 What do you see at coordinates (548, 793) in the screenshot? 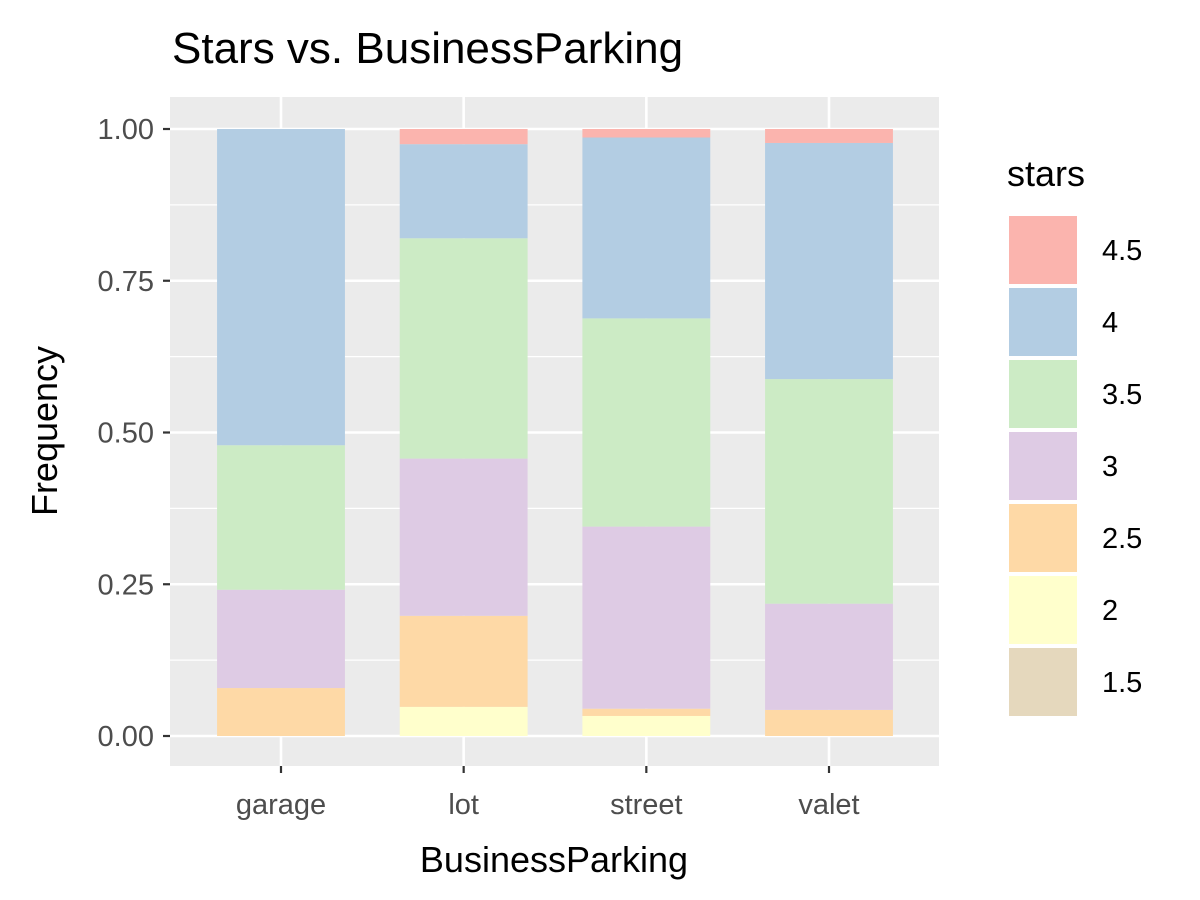
I see `x-axis: garage lot street valet` at bounding box center [548, 793].